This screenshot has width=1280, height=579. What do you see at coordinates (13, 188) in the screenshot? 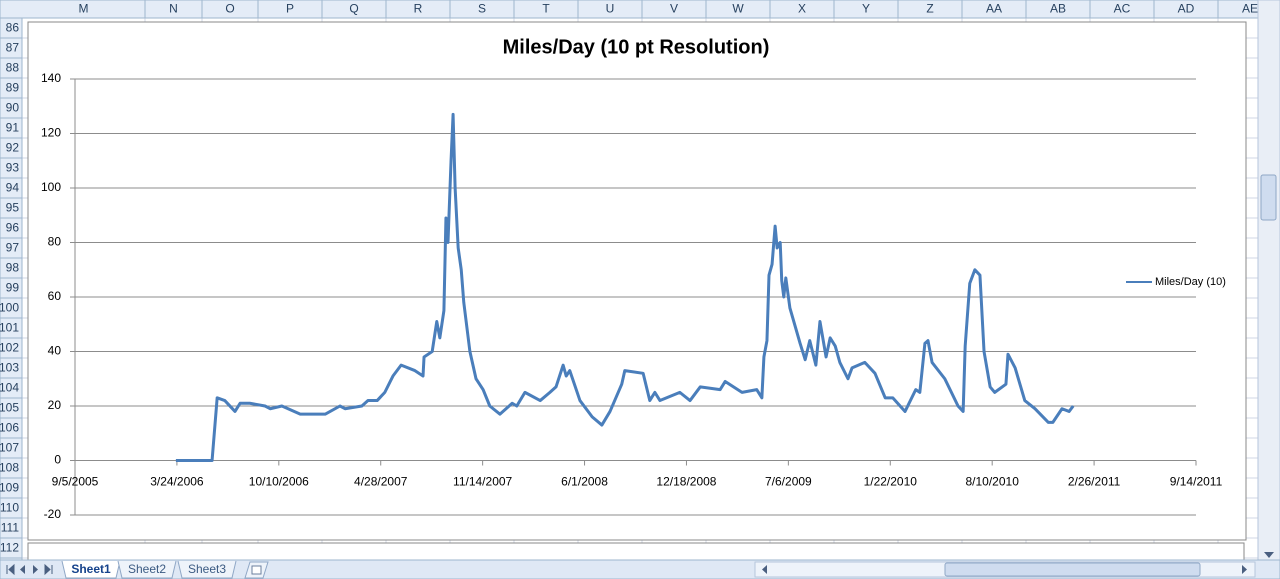
I see `row-header: 94` at bounding box center [13, 188].